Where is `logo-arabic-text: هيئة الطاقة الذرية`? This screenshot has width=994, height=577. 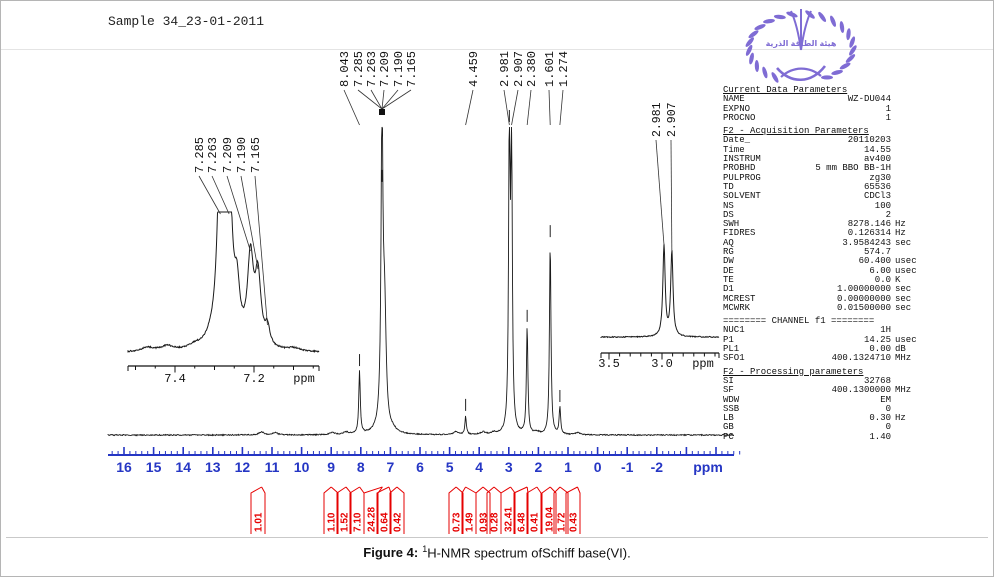 logo-arabic-text: هيئة الطاقة الذرية is located at coordinates (801, 43).